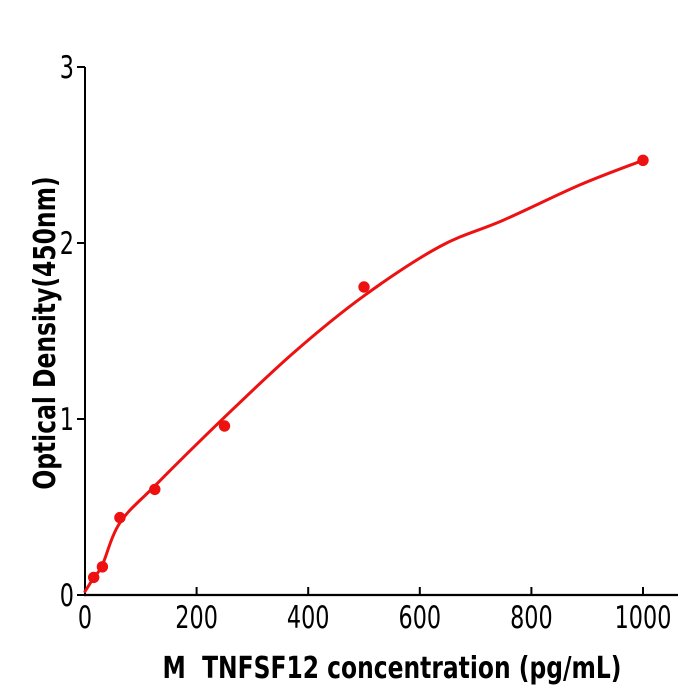  I want to click on x-tick-label: 200, so click(196, 618).